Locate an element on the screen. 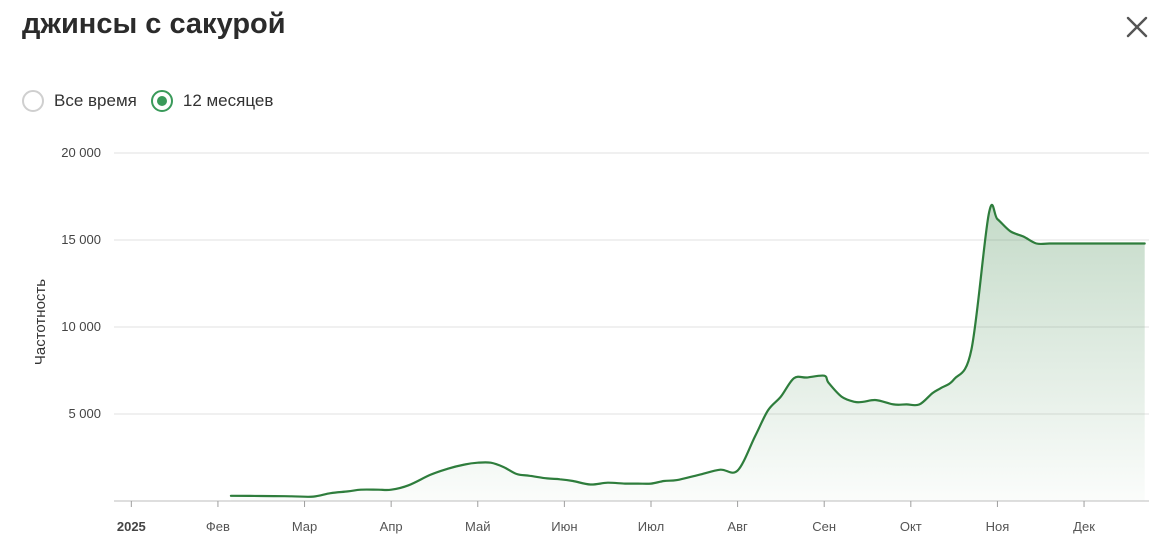  radio-selected-icon is located at coordinates (161, 101).